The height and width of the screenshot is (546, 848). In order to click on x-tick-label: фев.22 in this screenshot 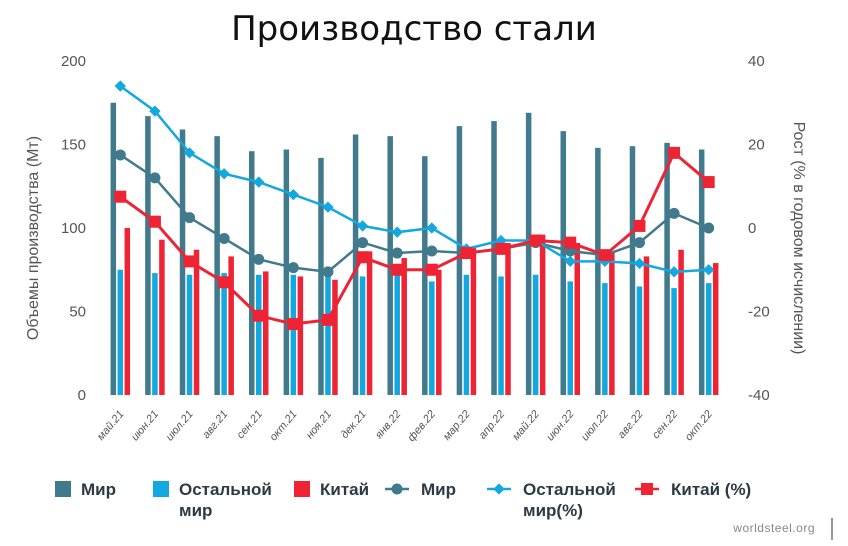, I will do `click(421, 426)`.